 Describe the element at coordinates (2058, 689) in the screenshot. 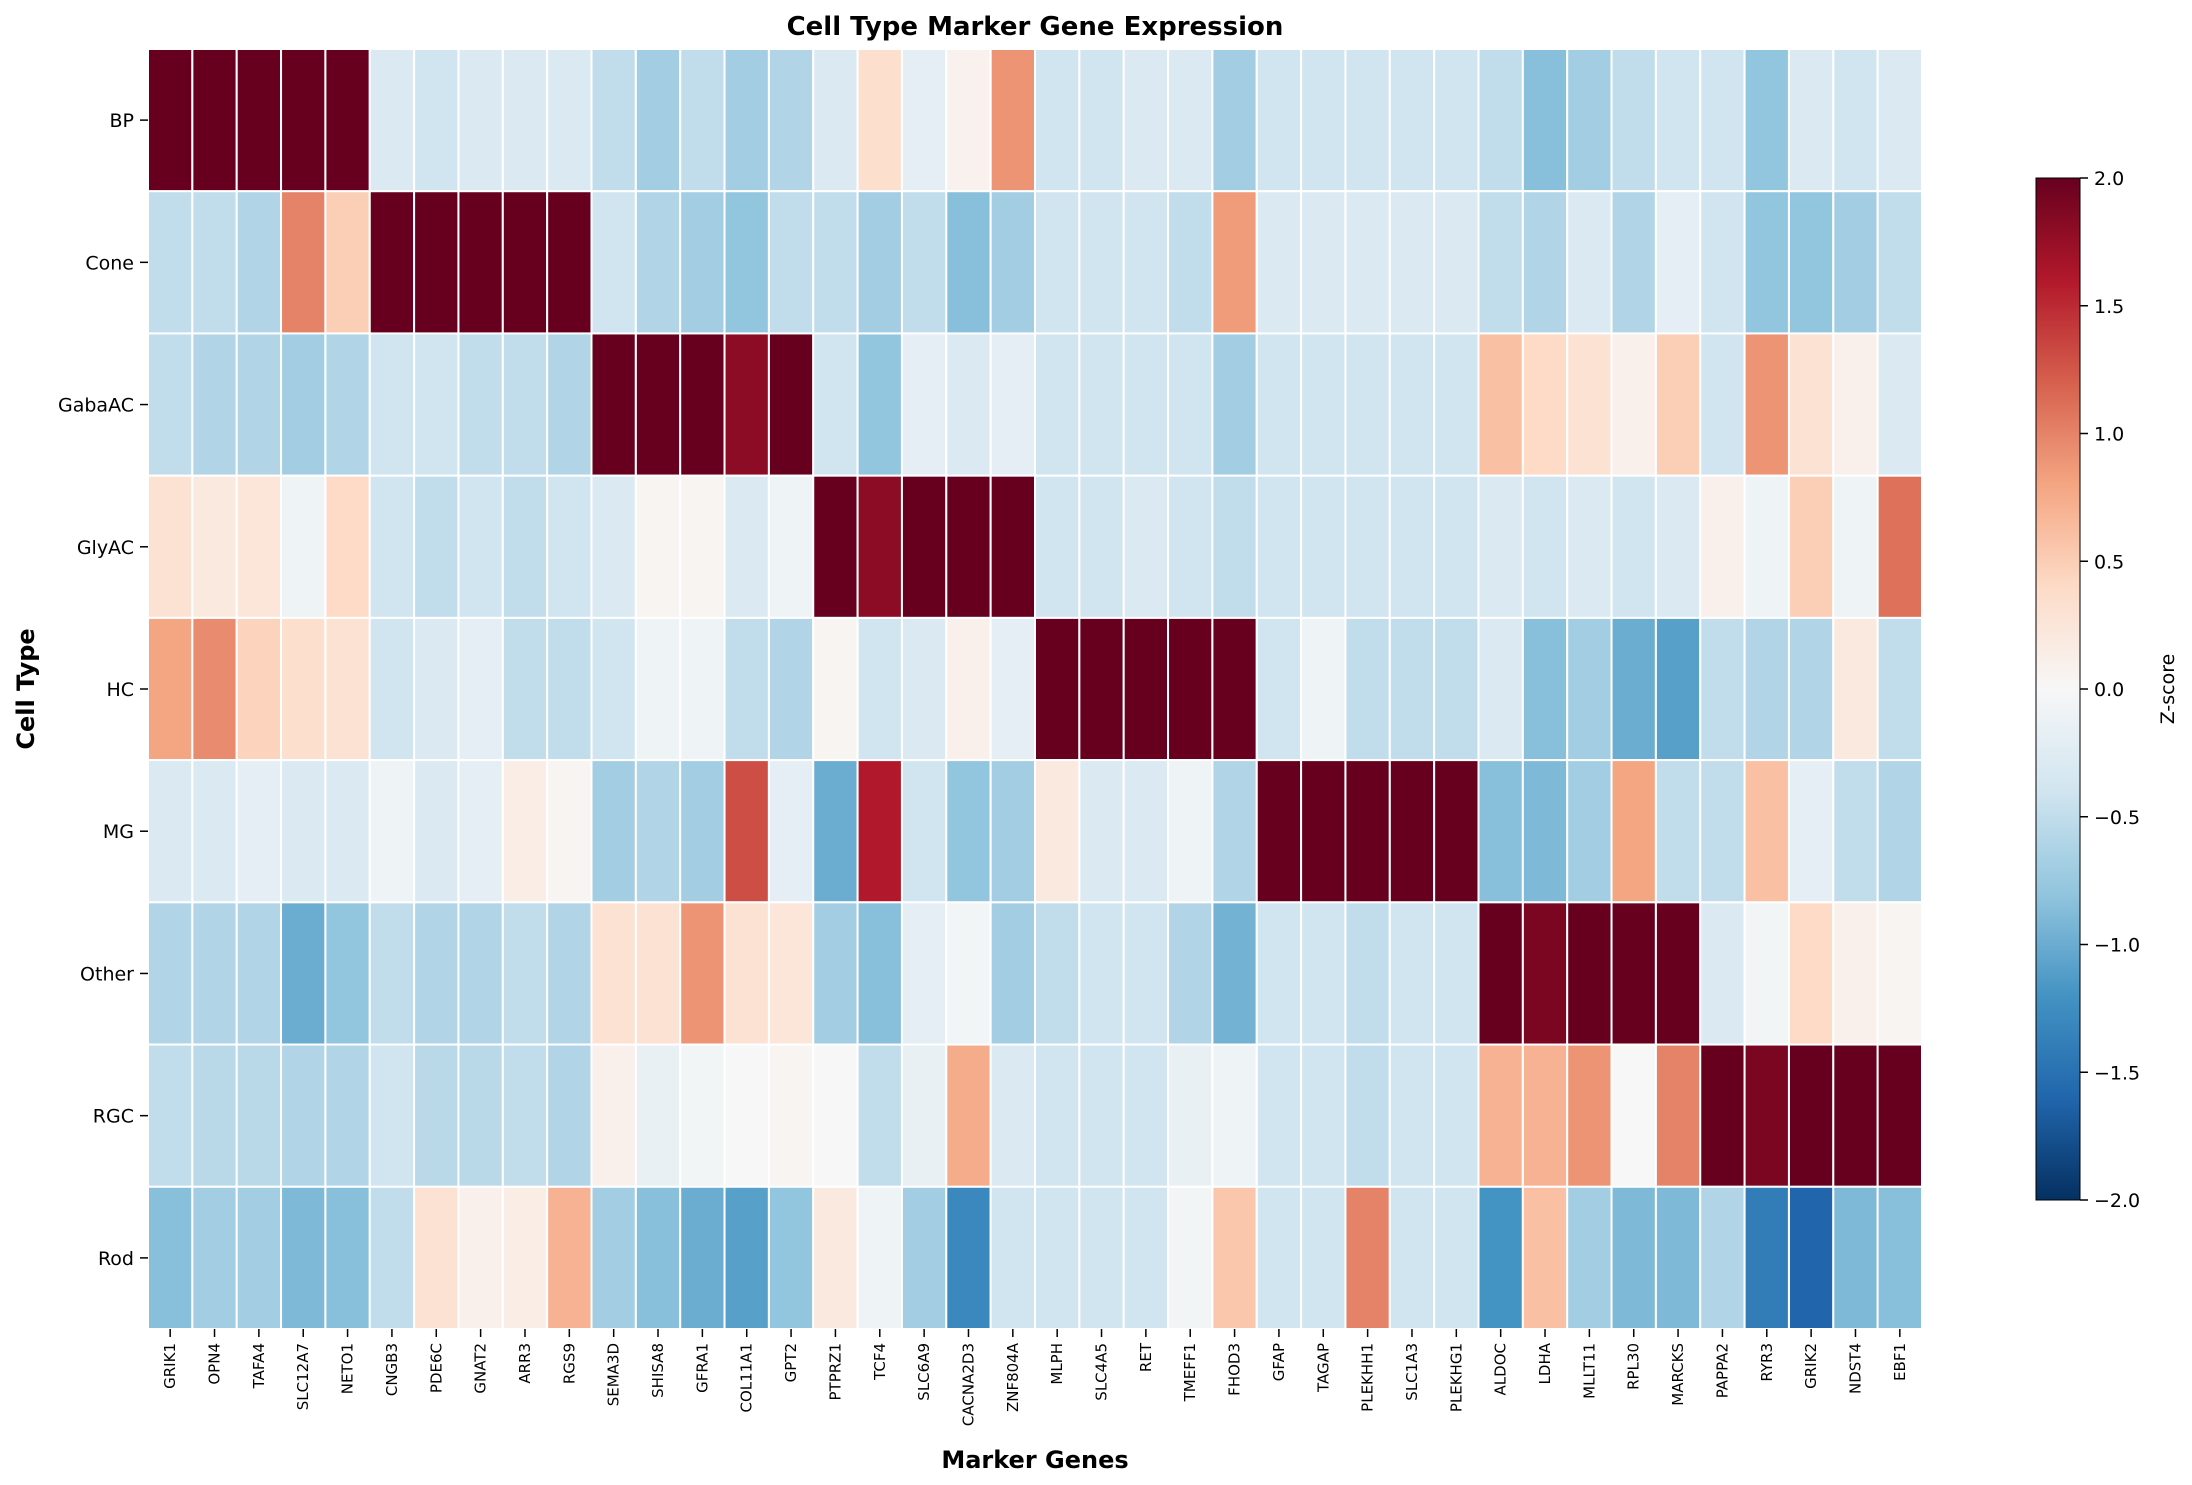

I see `colorbar-gradient` at that location.